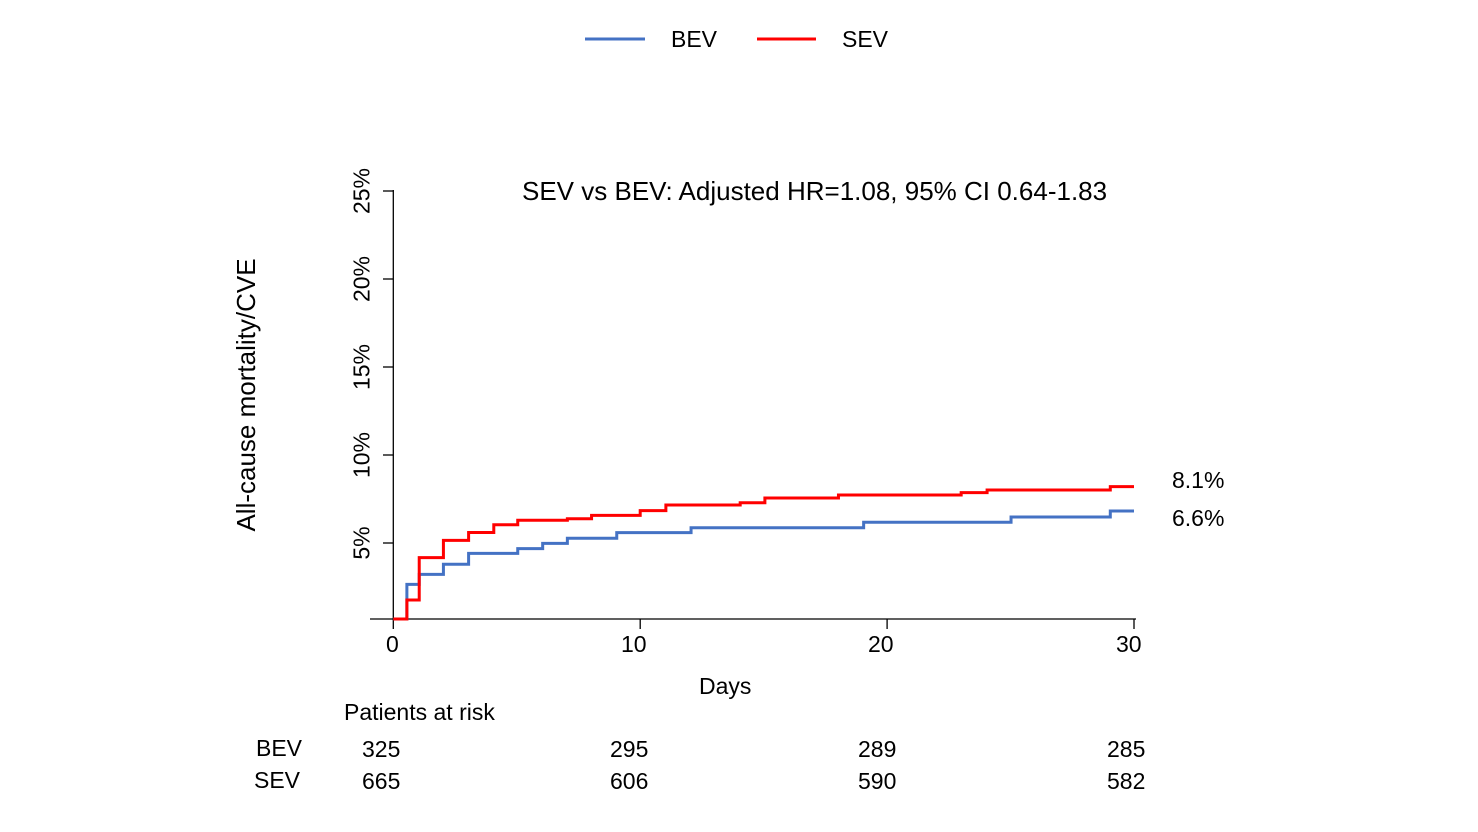 The width and height of the screenshot is (1478, 832). I want to click on y-axis-title: All-cause mortality/CVE, so click(246, 395).